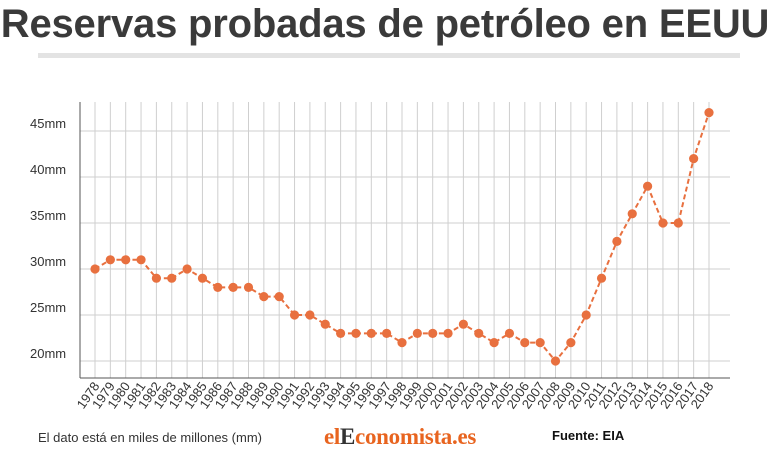 The image size is (770, 457). Describe the element at coordinates (48, 238) in the screenshot. I see `y-tick-labels: 20mm 25mm 30mm 35mm 40mm 45mm` at that location.